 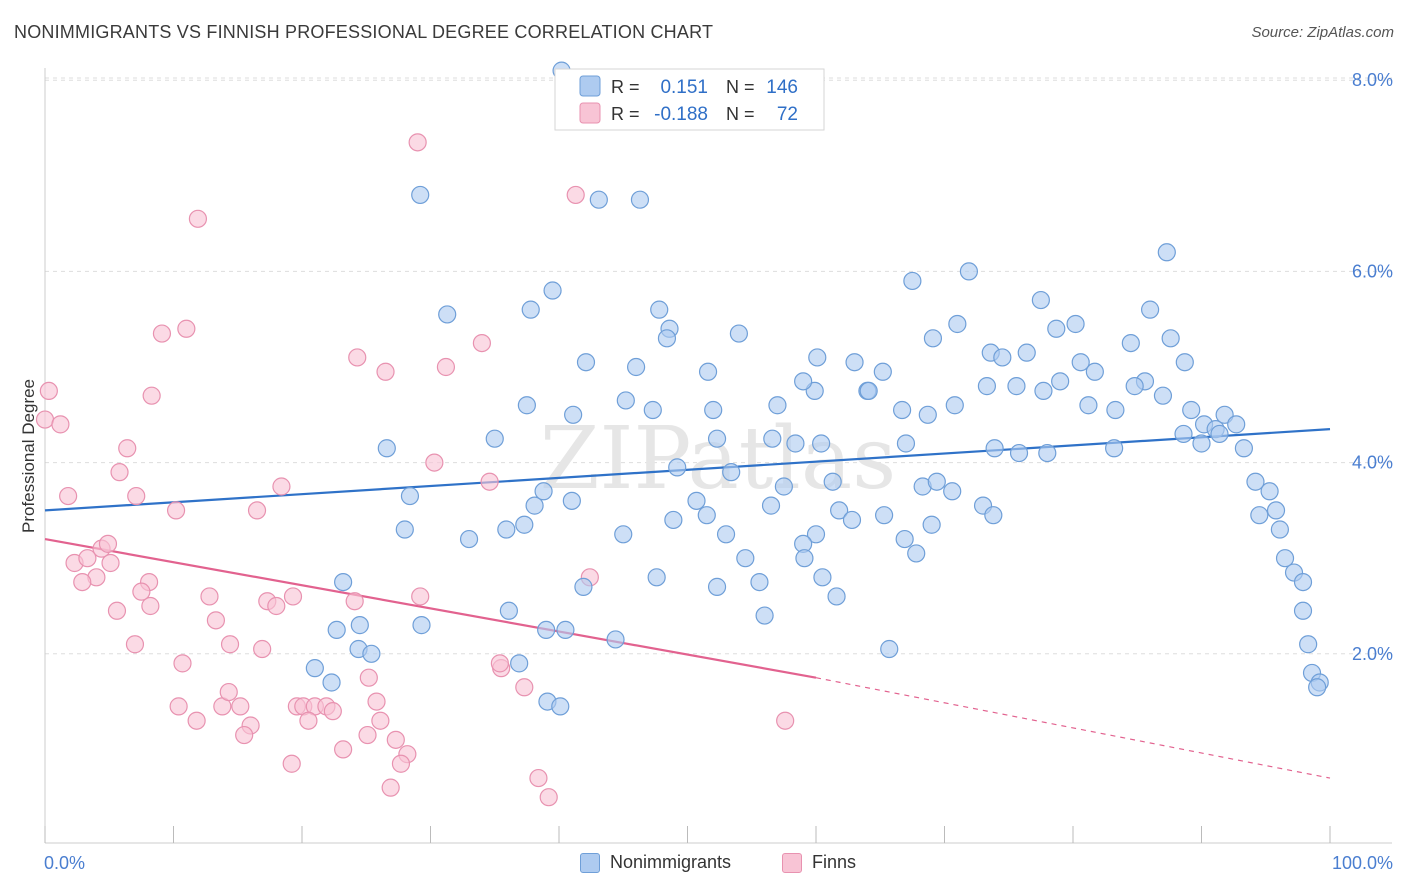 What do you see at coordinates (590, 113) in the screenshot?
I see `legend-pink-swatch` at bounding box center [590, 113].